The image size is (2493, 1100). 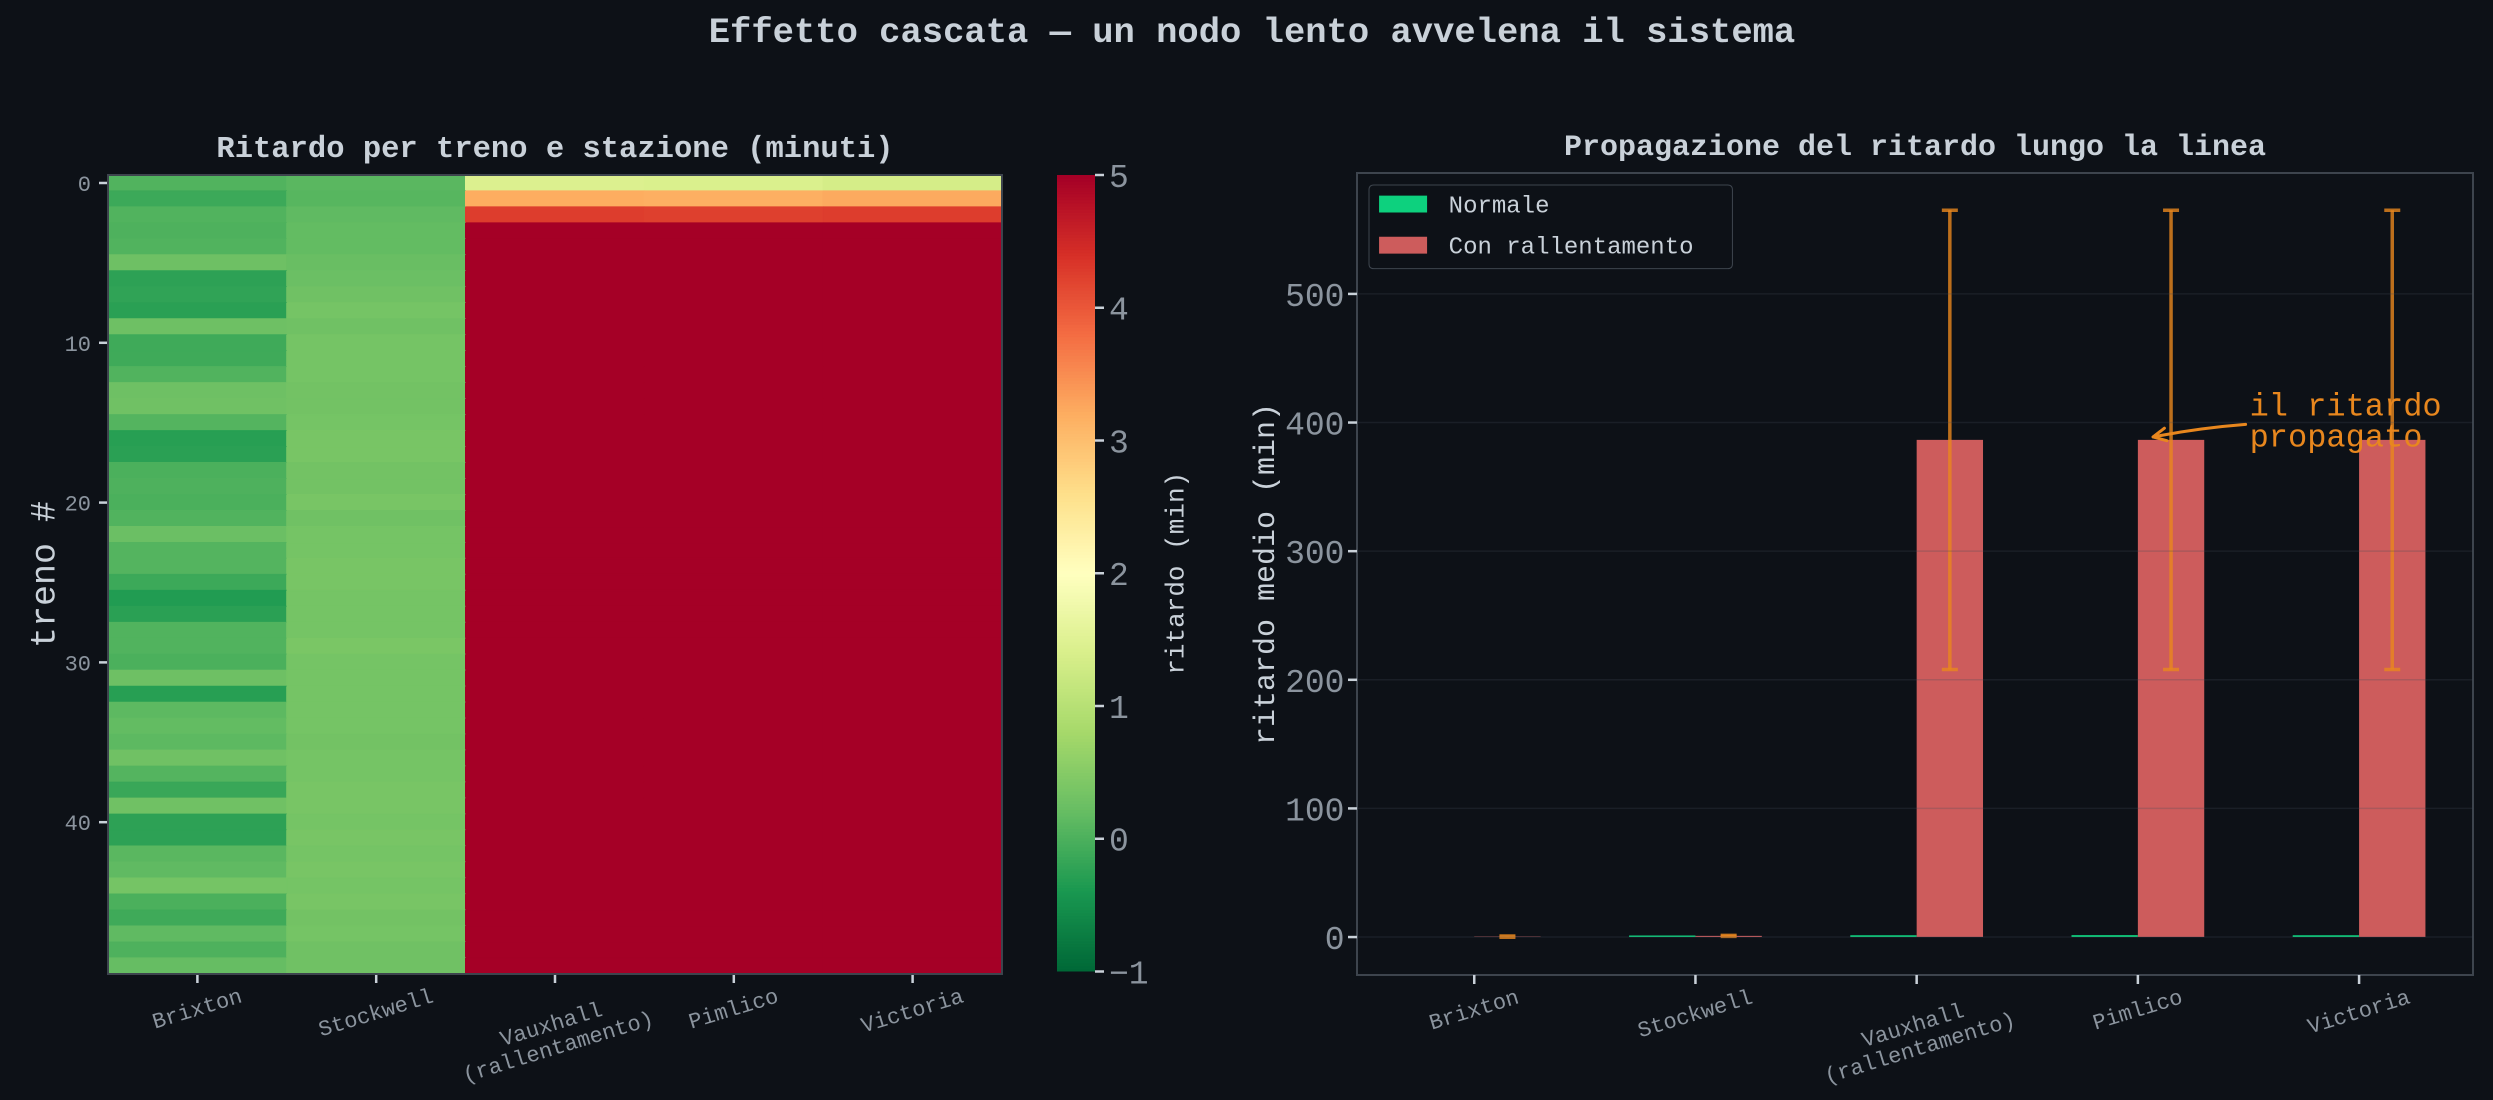 What do you see at coordinates (1119, 311) in the screenshot?
I see `svg-text: 4` at bounding box center [1119, 311].